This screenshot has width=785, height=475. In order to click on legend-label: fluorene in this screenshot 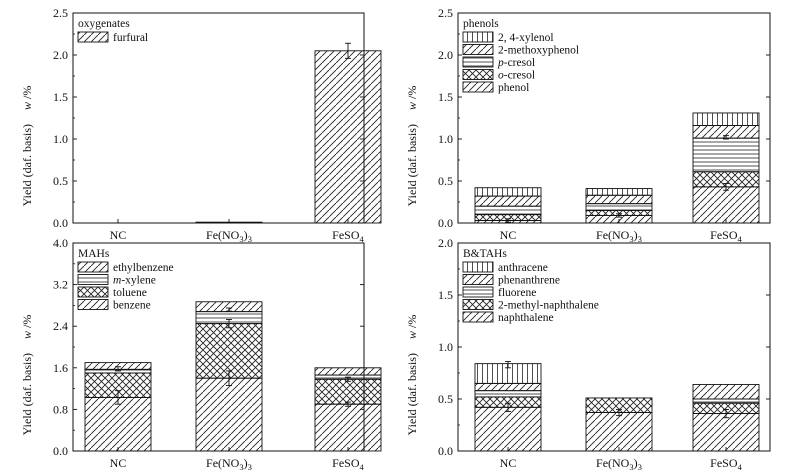, I will do `click(517, 293)`.